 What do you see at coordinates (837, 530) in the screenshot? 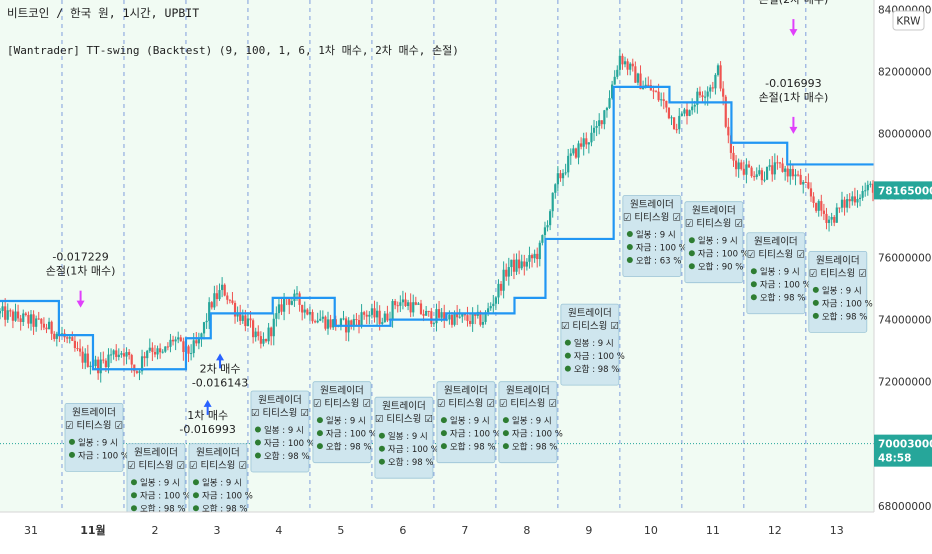
I see `time-tick-label: 13` at bounding box center [837, 530].